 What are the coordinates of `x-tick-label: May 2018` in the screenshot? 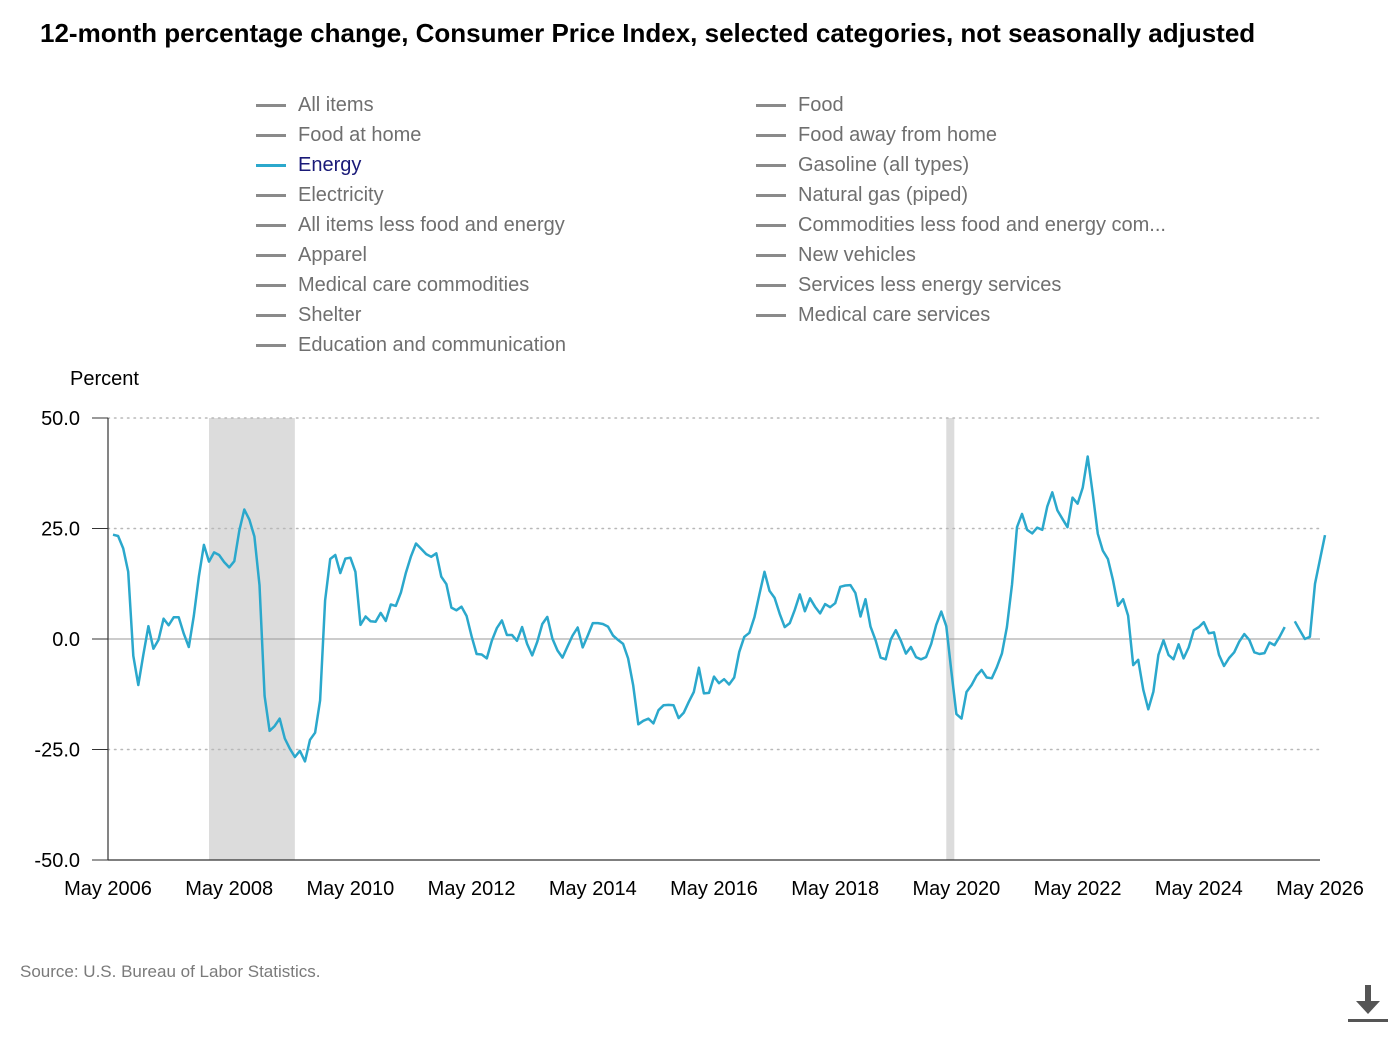 It's located at (835, 889).